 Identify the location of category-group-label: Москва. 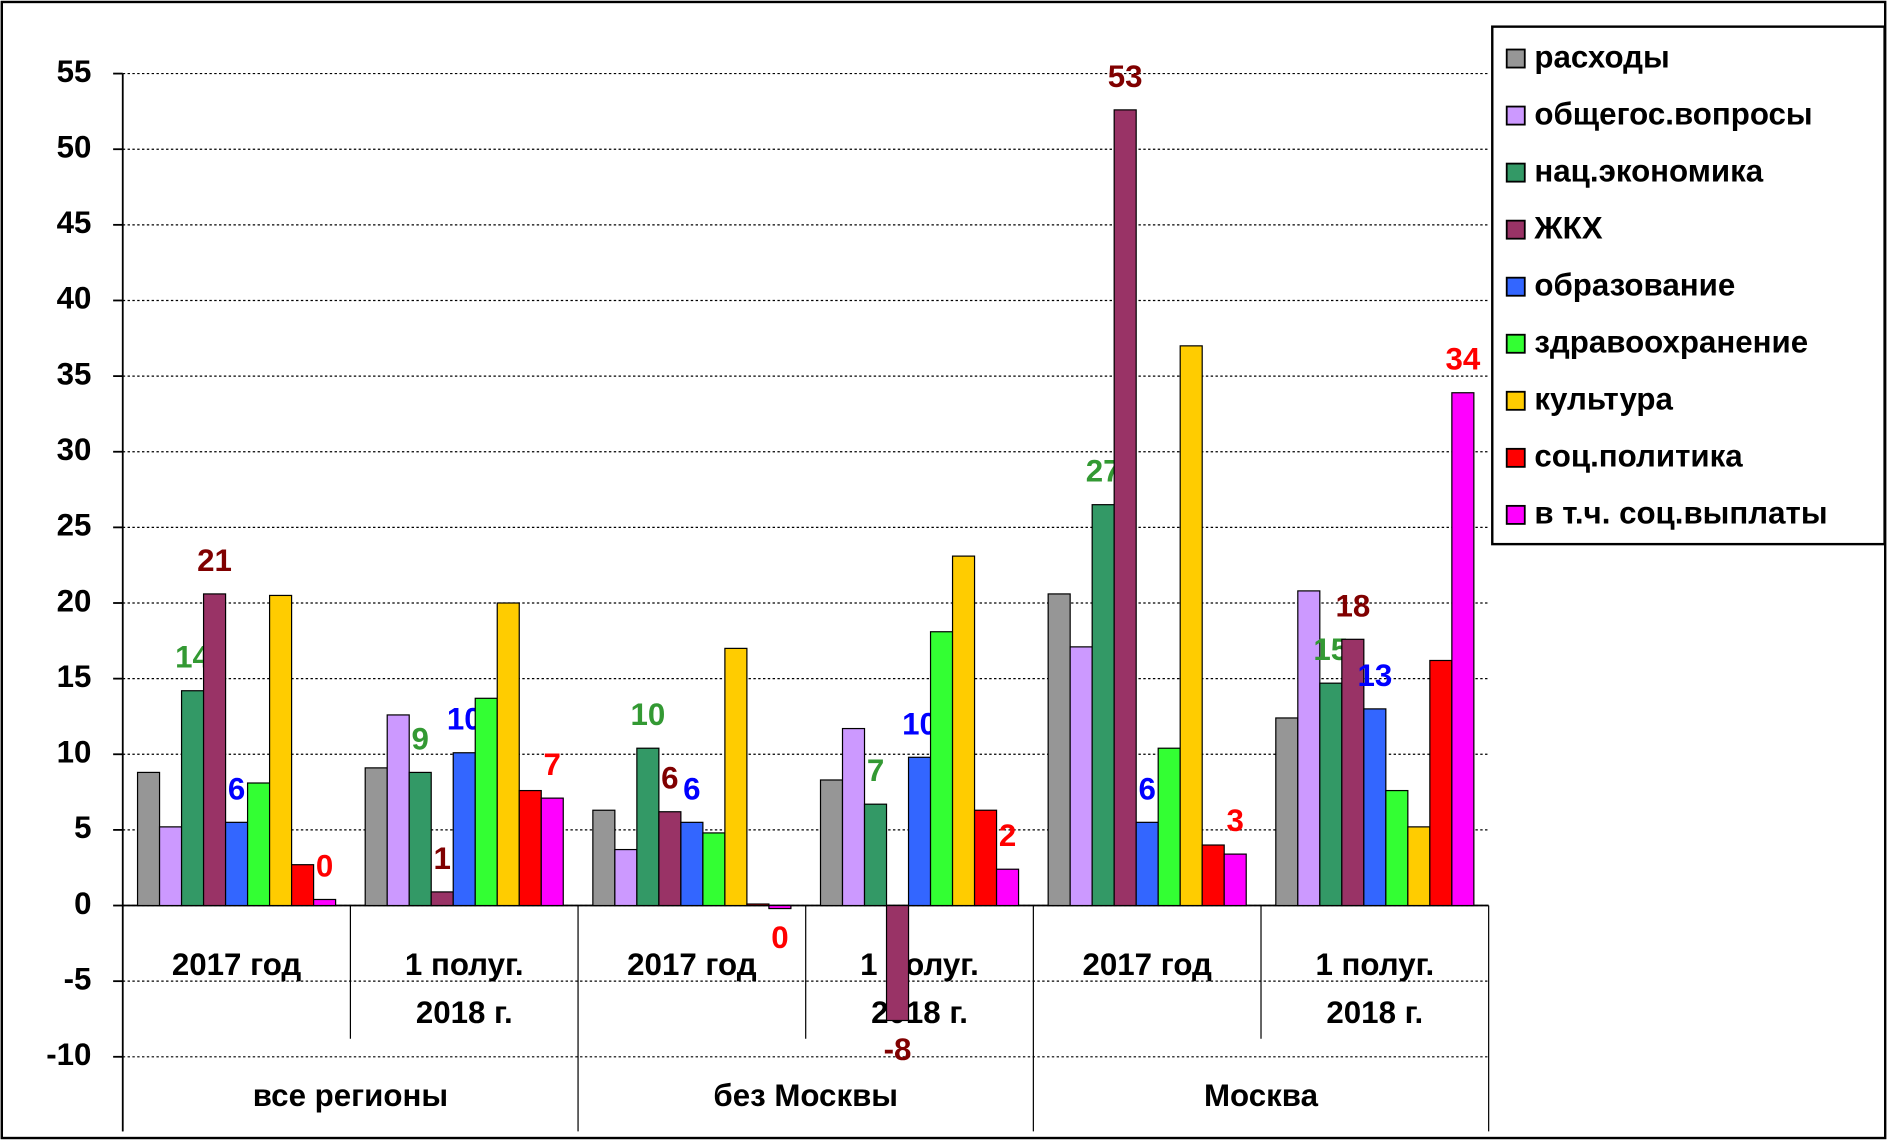
(1261, 1095).